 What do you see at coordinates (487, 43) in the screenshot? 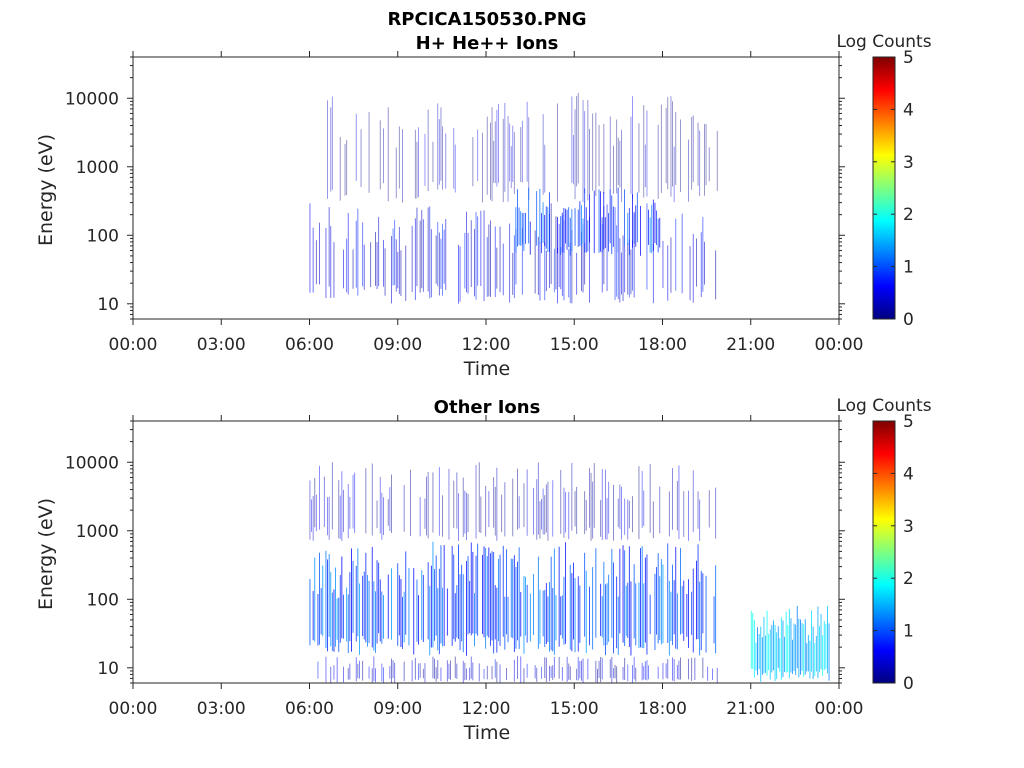
I see `panel-title: H+ He++ Ions` at bounding box center [487, 43].